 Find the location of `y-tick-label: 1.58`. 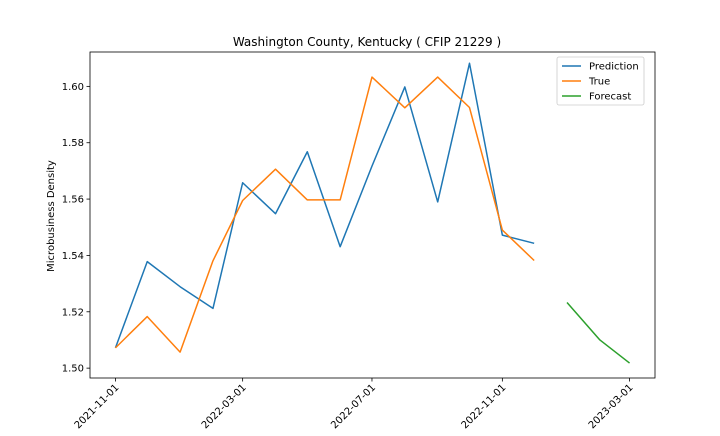

y-tick-label: 1.58 is located at coordinates (73, 143).